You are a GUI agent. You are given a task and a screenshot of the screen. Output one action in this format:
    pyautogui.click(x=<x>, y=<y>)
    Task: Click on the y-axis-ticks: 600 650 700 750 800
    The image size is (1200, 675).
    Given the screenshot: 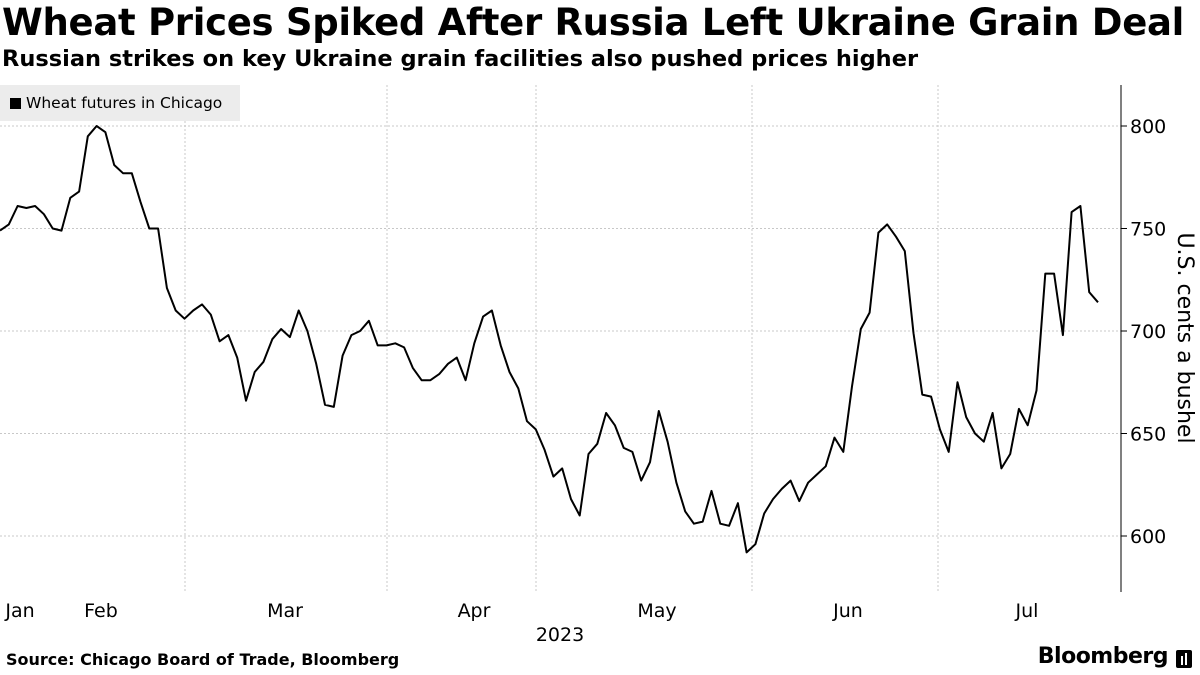 What is the action you would take?
    pyautogui.click(x=1143, y=332)
    